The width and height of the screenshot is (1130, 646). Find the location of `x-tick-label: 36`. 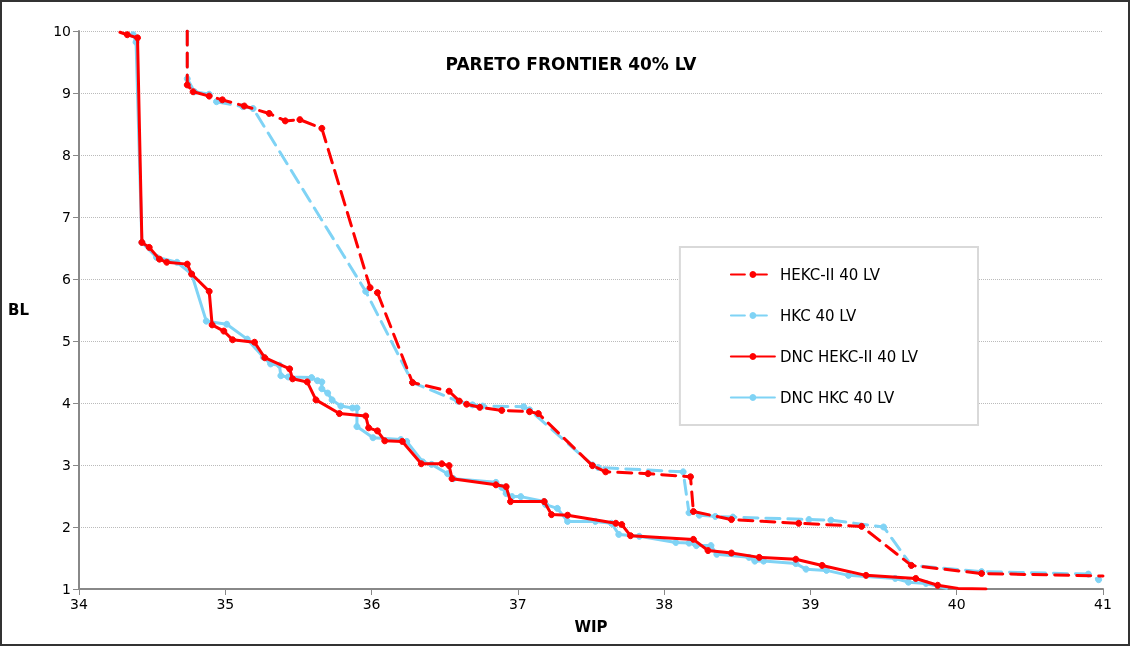

x-tick-label: 36 is located at coordinates (371, 604).